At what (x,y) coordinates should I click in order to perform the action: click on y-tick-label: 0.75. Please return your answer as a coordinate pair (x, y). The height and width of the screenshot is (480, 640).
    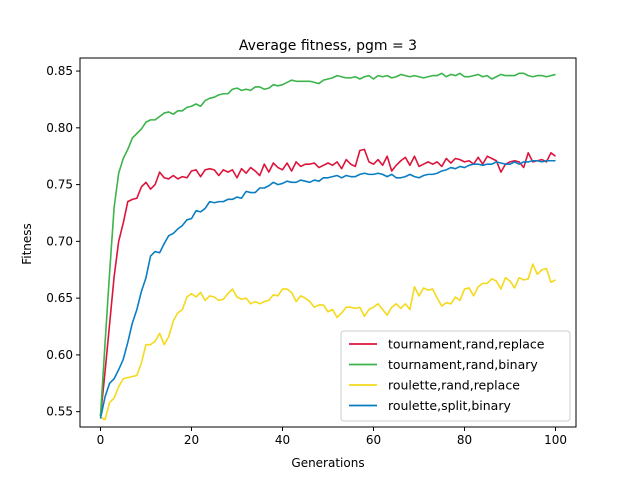
    Looking at the image, I should click on (59, 185).